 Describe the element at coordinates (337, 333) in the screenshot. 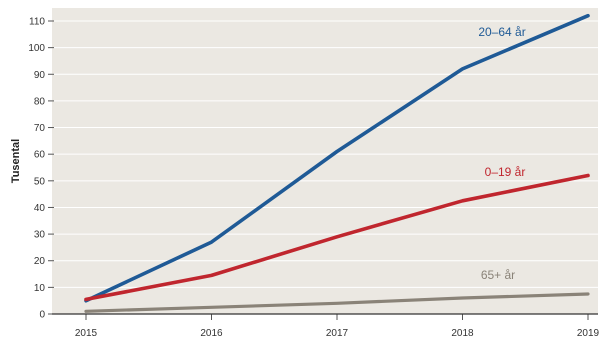

I see `x-tick-label: 2017` at that location.